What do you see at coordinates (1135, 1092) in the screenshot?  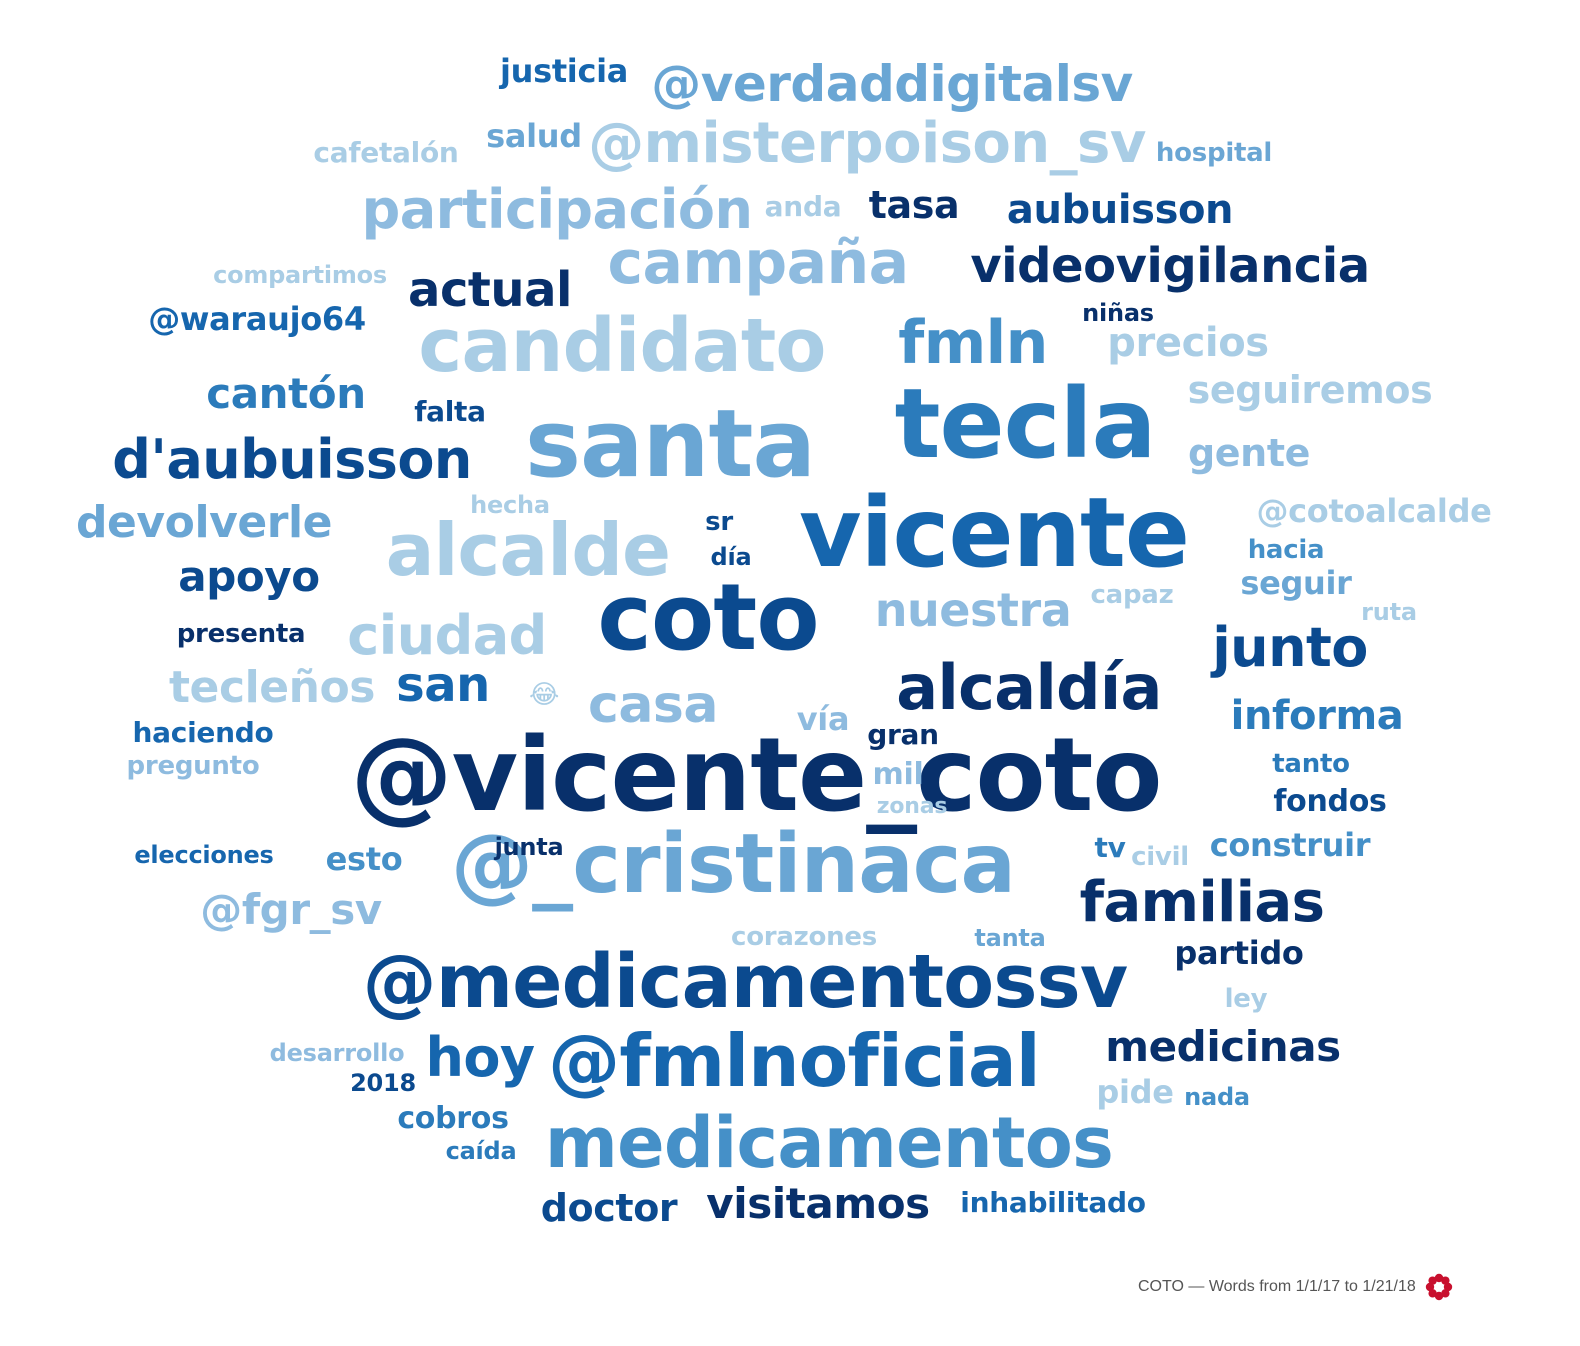 I see `cloud-word: pide` at bounding box center [1135, 1092].